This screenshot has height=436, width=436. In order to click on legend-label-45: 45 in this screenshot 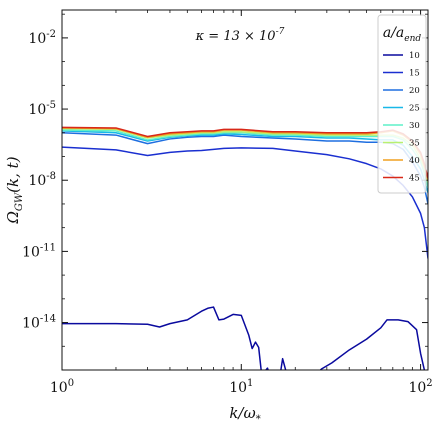, I will do `click(414, 179)`.